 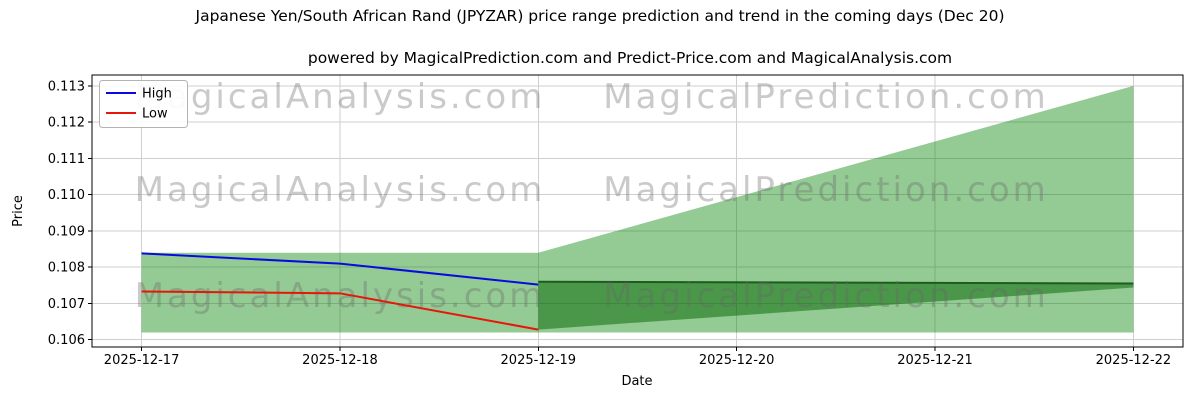 I want to click on x-axis-label: Date, so click(x=636, y=381).